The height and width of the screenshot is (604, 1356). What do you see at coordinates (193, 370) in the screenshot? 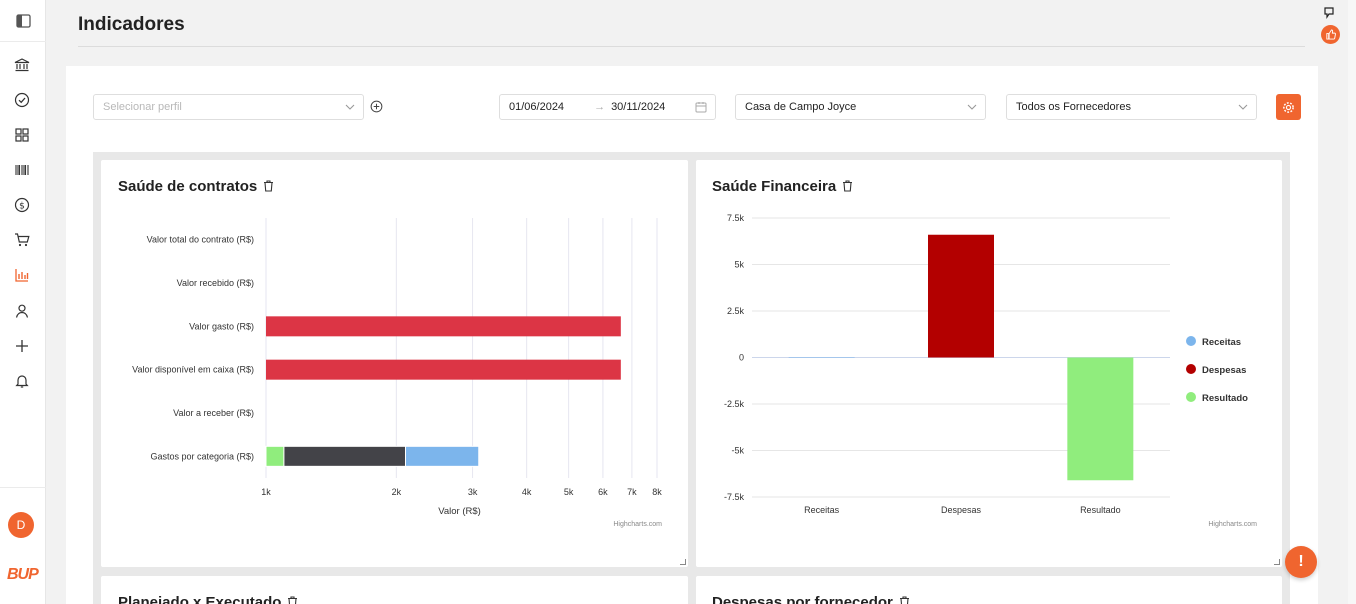
I see `y-category-label: Valor disponível em caixa (R$)` at bounding box center [193, 370].